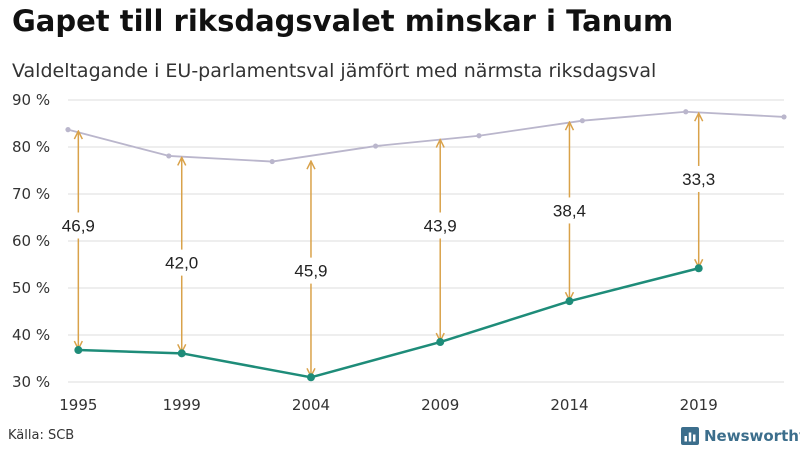 This screenshot has height=450, width=800. Describe the element at coordinates (31, 194) in the screenshot. I see `y-tick-label: 70 %` at that location.